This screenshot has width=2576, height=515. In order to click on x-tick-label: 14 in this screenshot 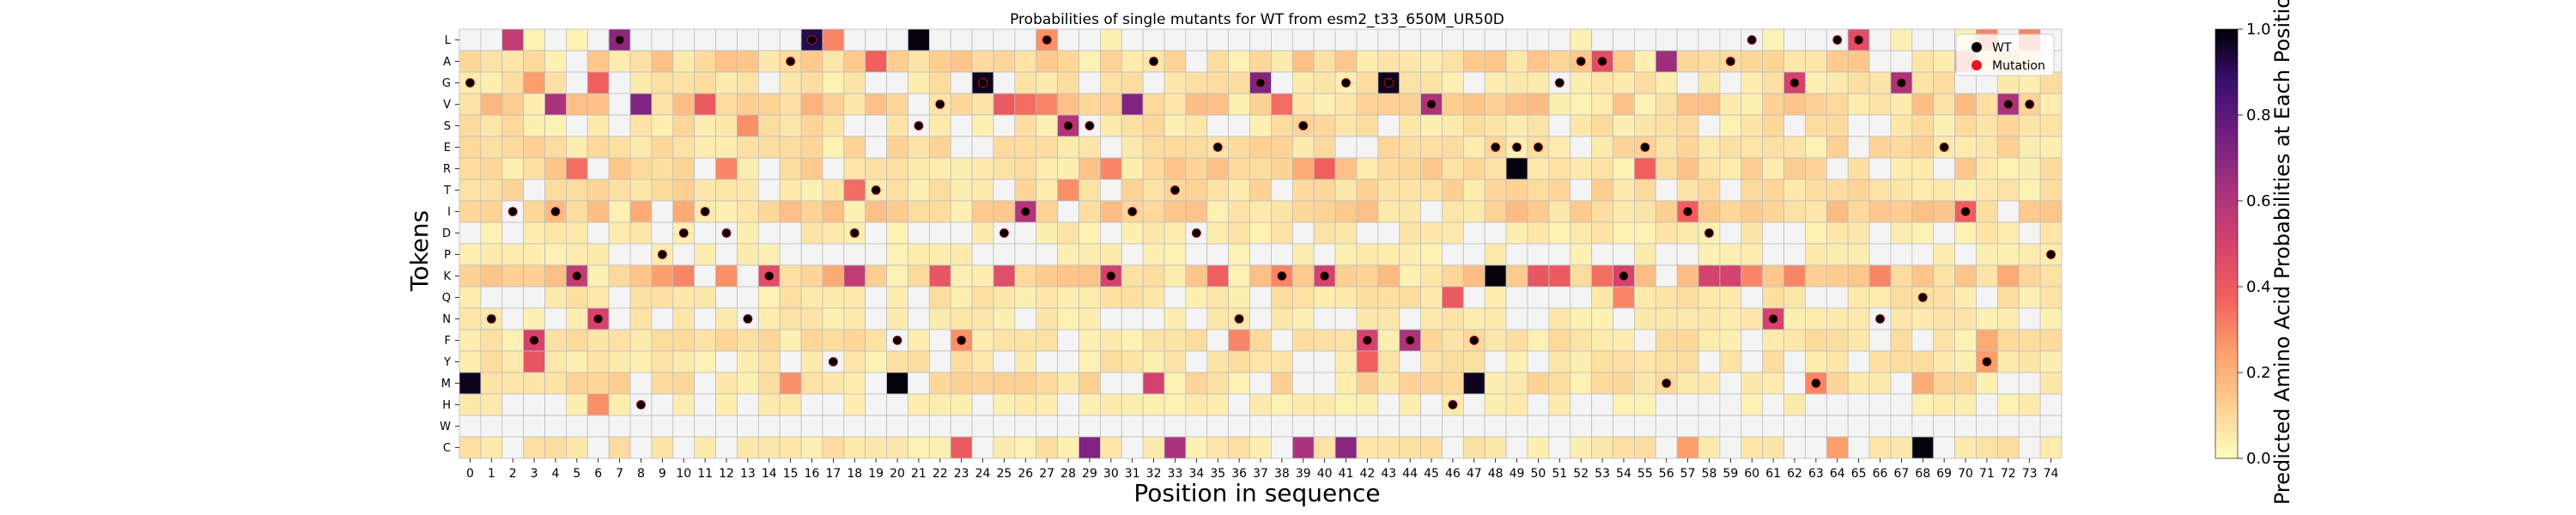, I will do `click(770, 474)`.